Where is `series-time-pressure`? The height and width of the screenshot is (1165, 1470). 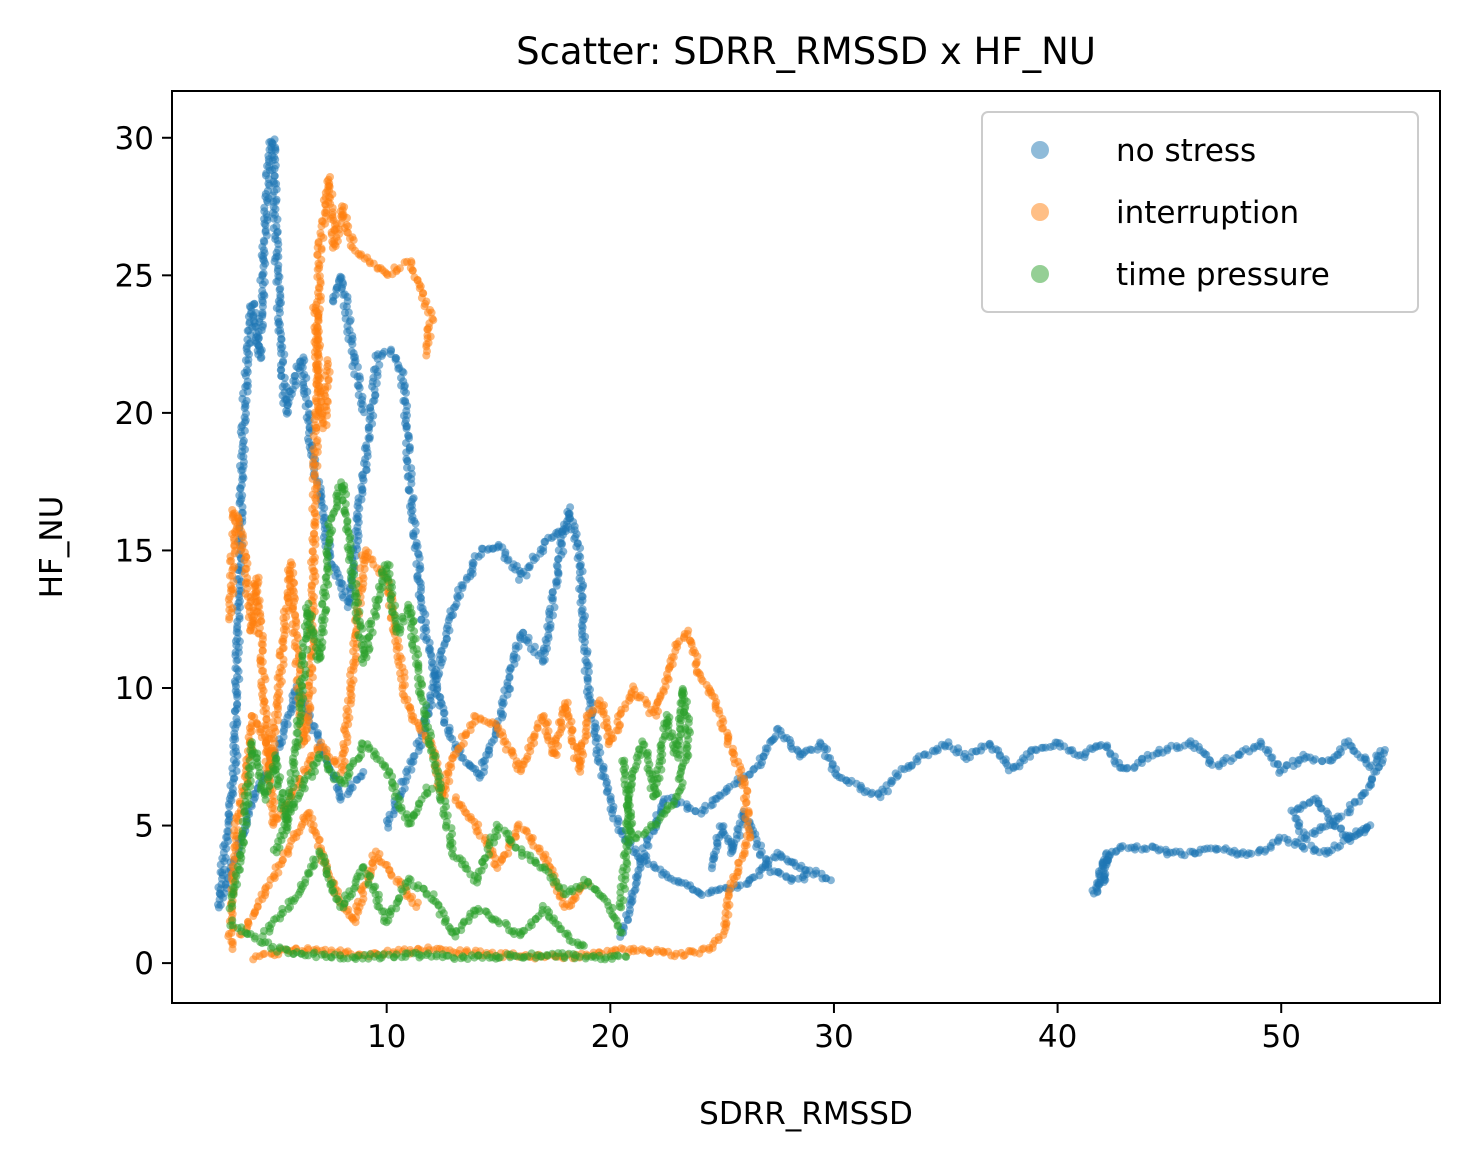 series-time-pressure is located at coordinates (459, 721).